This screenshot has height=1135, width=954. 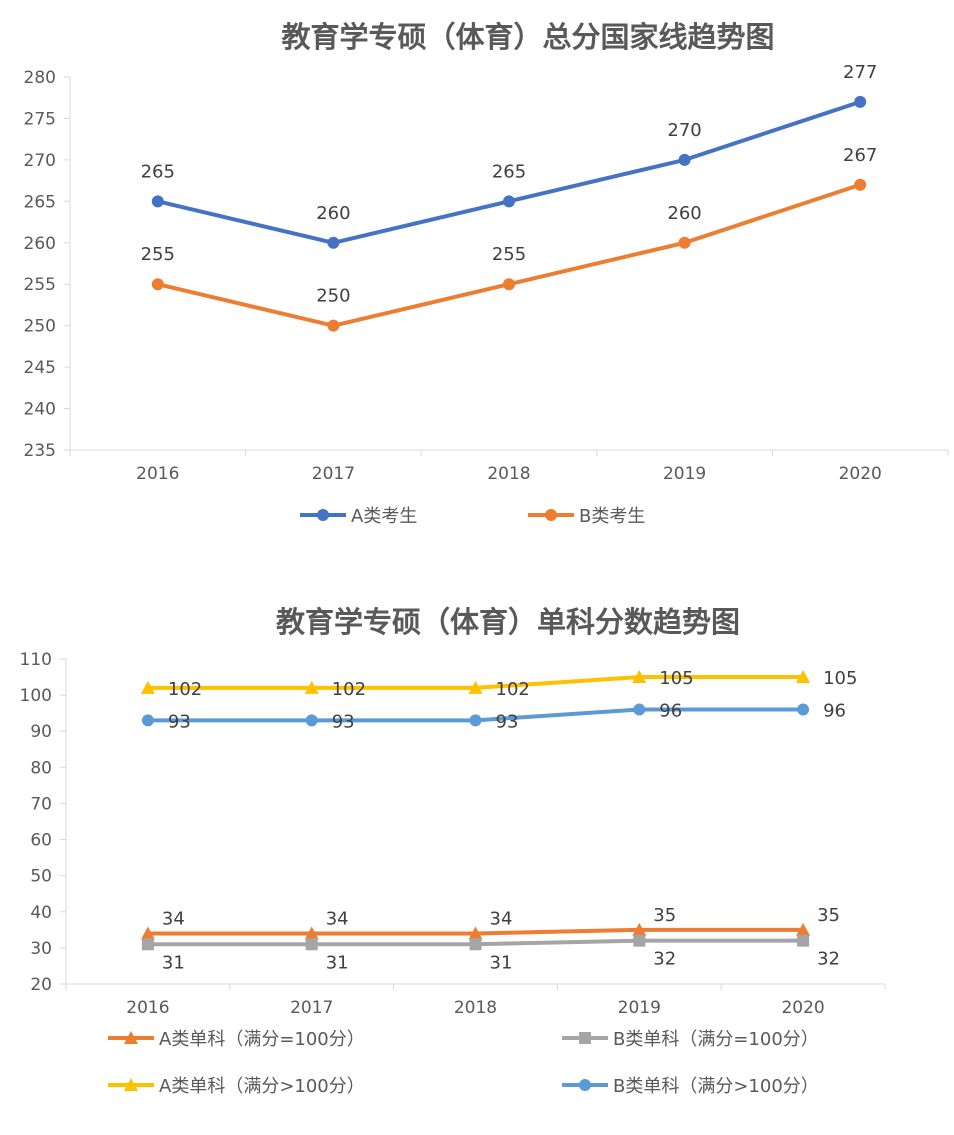 I want to click on y-tick-label: 280, so click(x=40, y=78).